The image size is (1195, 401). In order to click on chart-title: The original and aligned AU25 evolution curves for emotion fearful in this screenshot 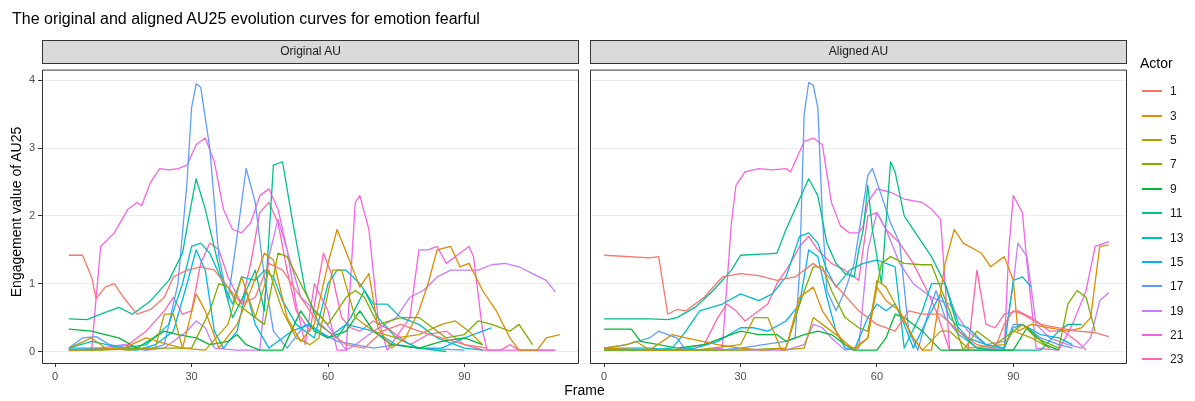, I will do `click(246, 19)`.